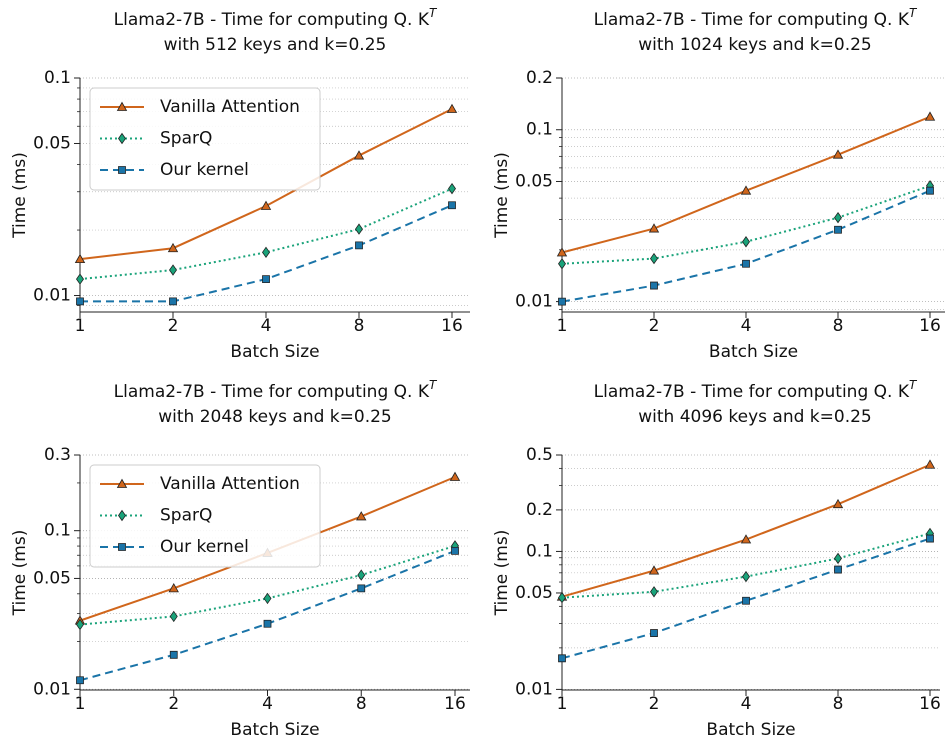 The image size is (946, 740). I want to click on y-tick-label: 0.1, so click(539, 130).